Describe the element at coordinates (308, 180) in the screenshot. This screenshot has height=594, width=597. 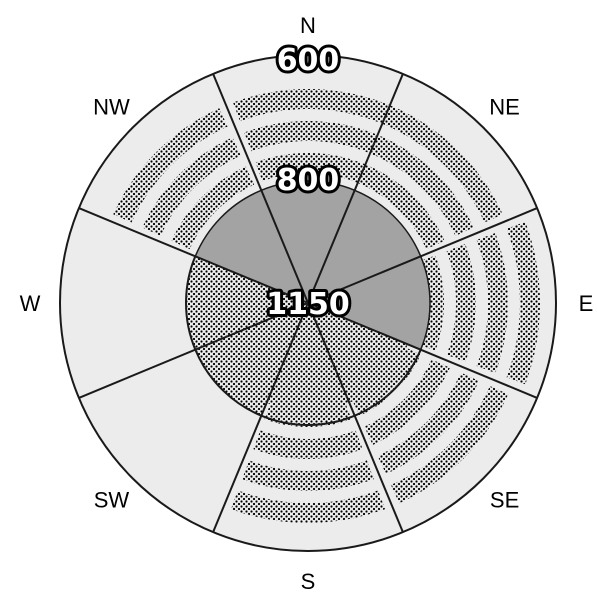
I see `radial-tick-label: 800` at that location.